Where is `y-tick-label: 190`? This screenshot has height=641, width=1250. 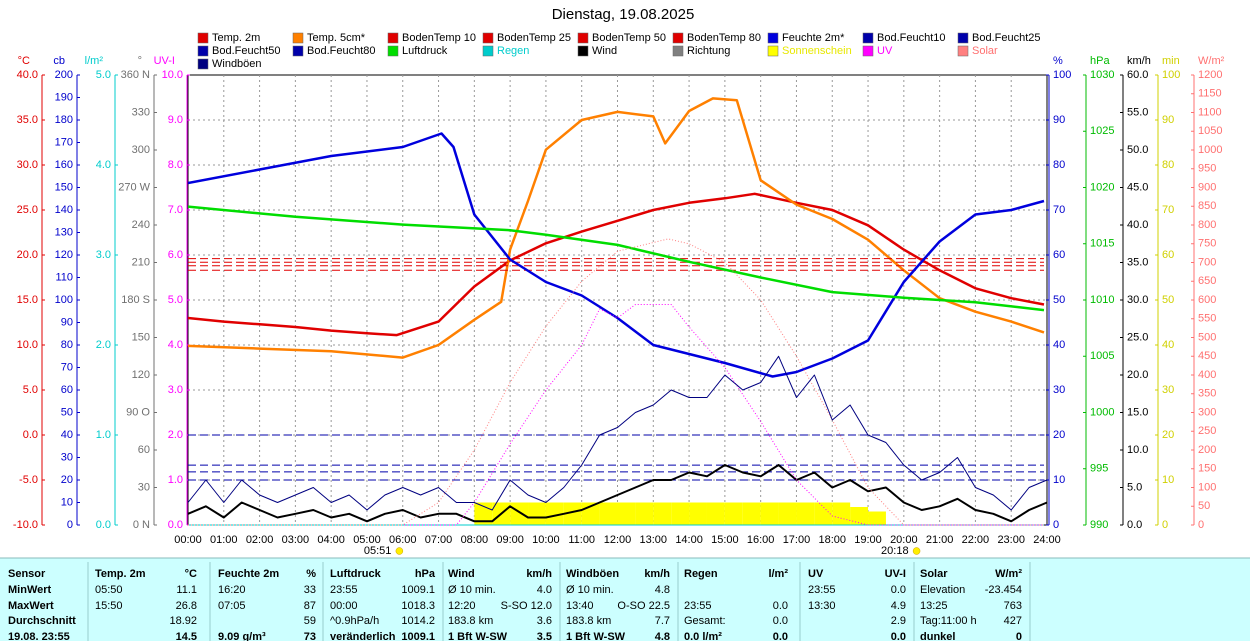 y-tick-label: 190 is located at coordinates (64, 97).